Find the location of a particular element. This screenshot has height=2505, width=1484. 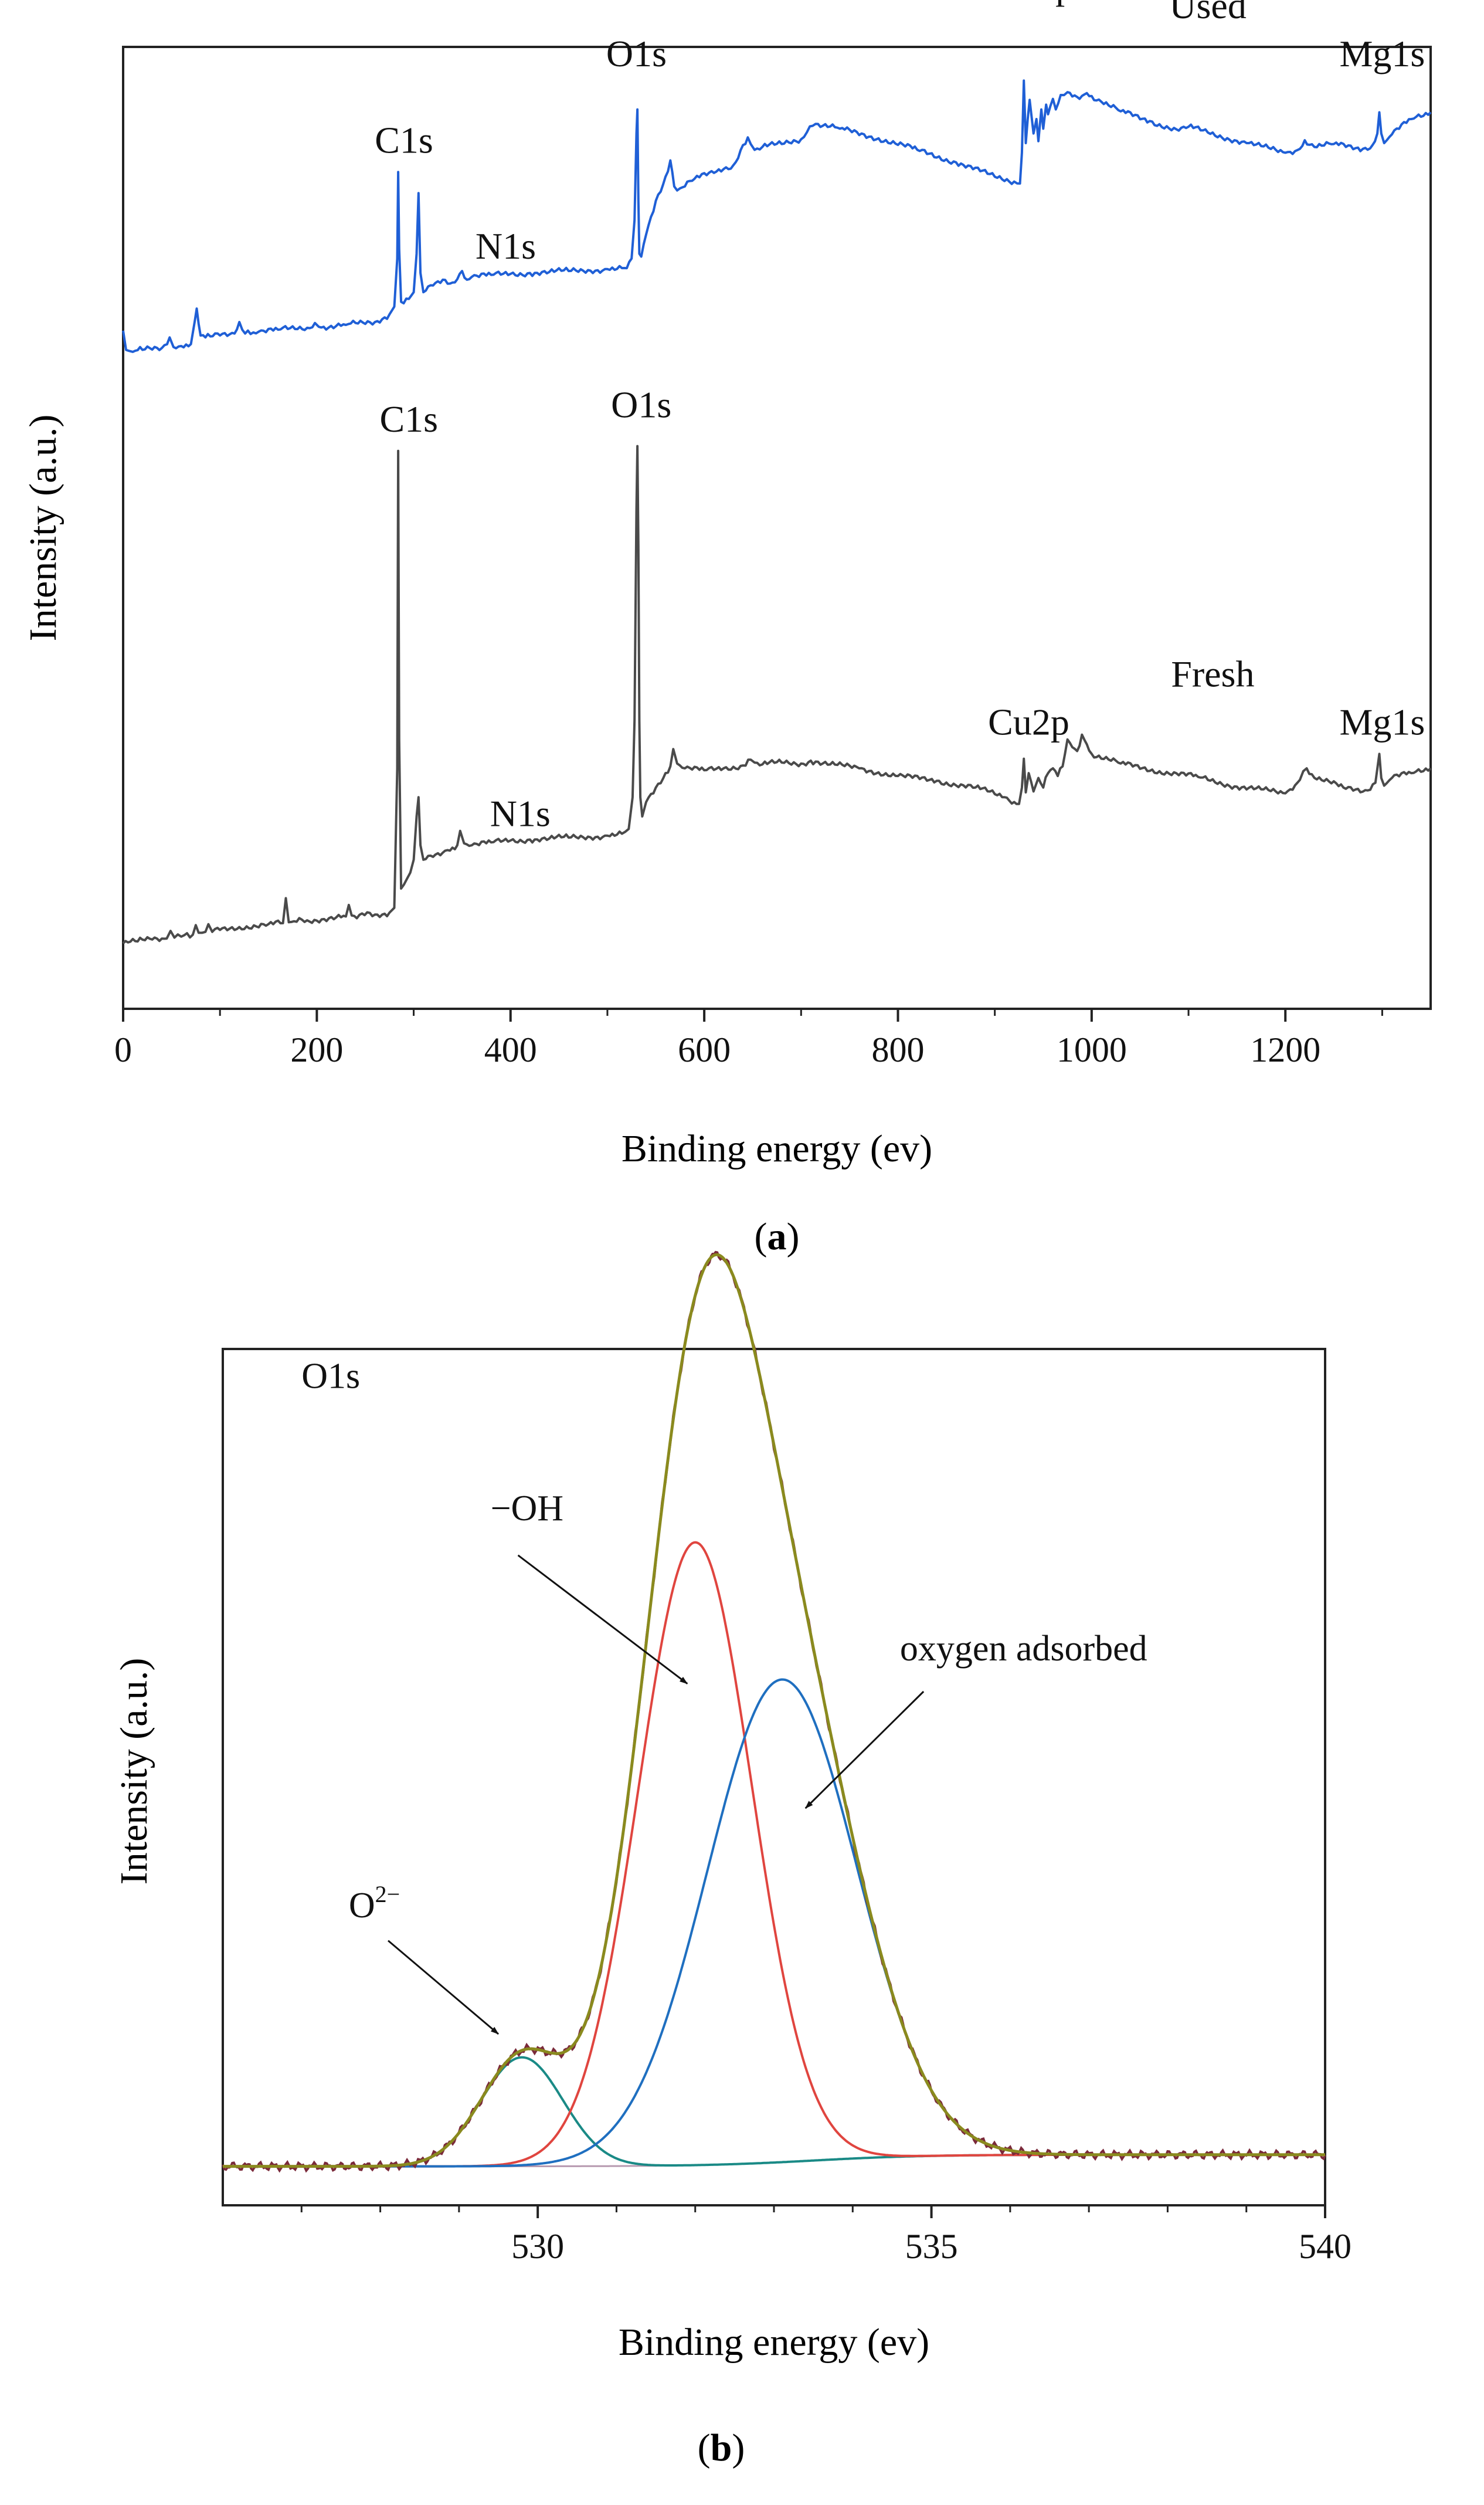

panel-a-caption-letter: a is located at coordinates (778, 1236).